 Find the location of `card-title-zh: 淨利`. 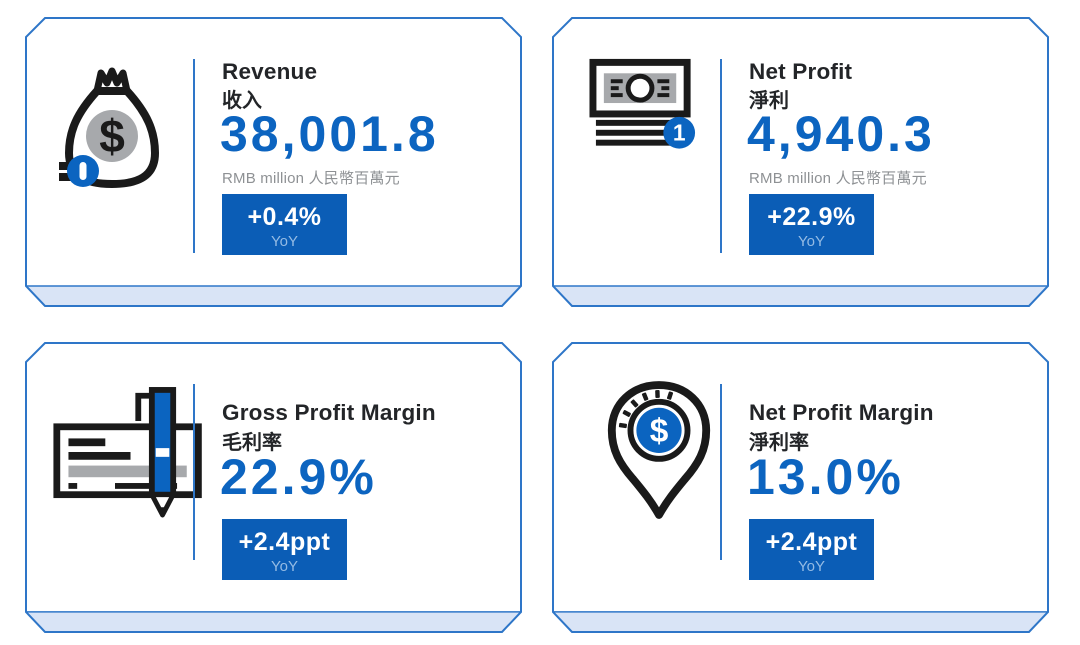

card-title-zh: 淨利 is located at coordinates (769, 101).